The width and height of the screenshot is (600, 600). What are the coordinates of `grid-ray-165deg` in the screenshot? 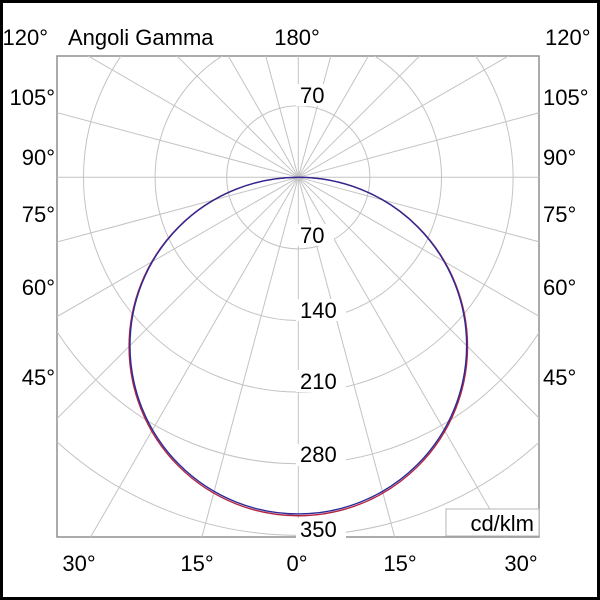 It's located at (314, 117).